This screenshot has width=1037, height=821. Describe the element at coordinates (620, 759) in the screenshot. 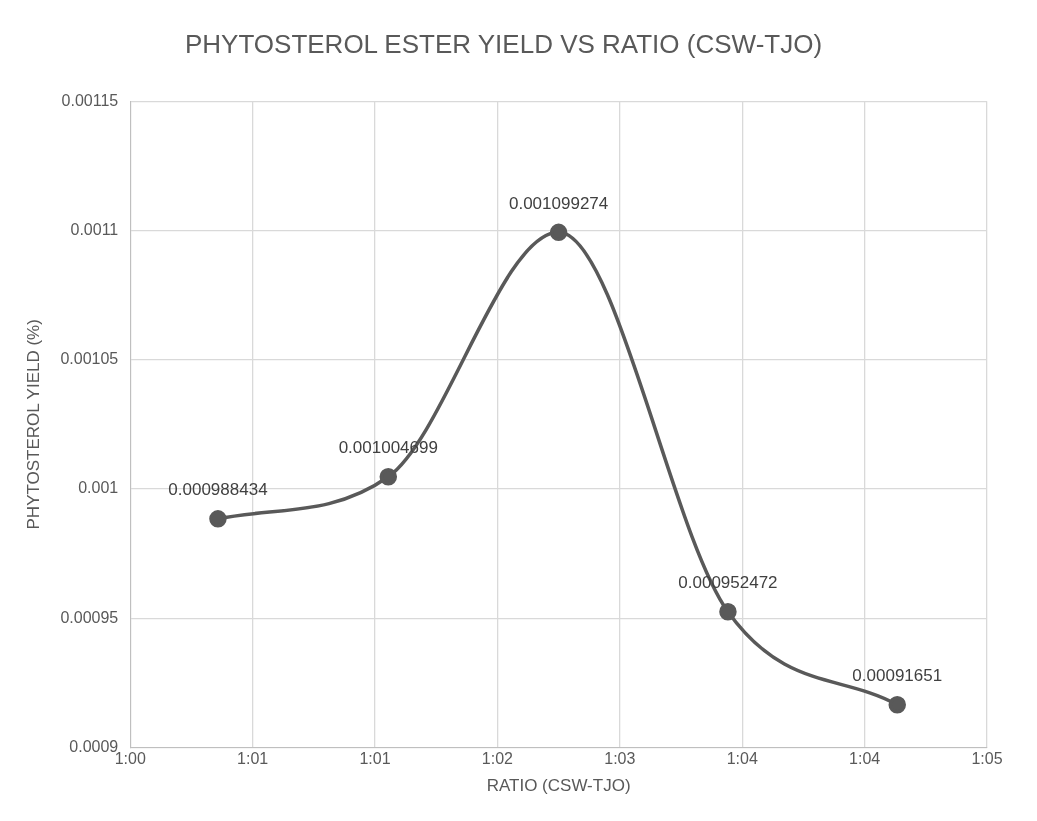

I see `x-tick-label: 1:03` at that location.